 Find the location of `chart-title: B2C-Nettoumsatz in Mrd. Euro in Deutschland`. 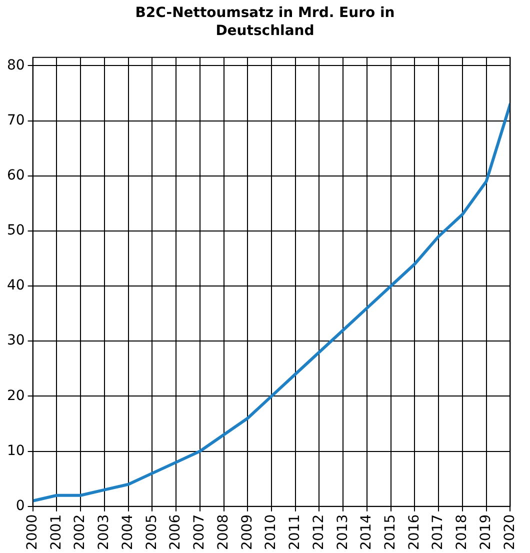

chart-title: B2C-Nettoumsatz in Mrd. Euro in Deutschland is located at coordinates (265, 22).